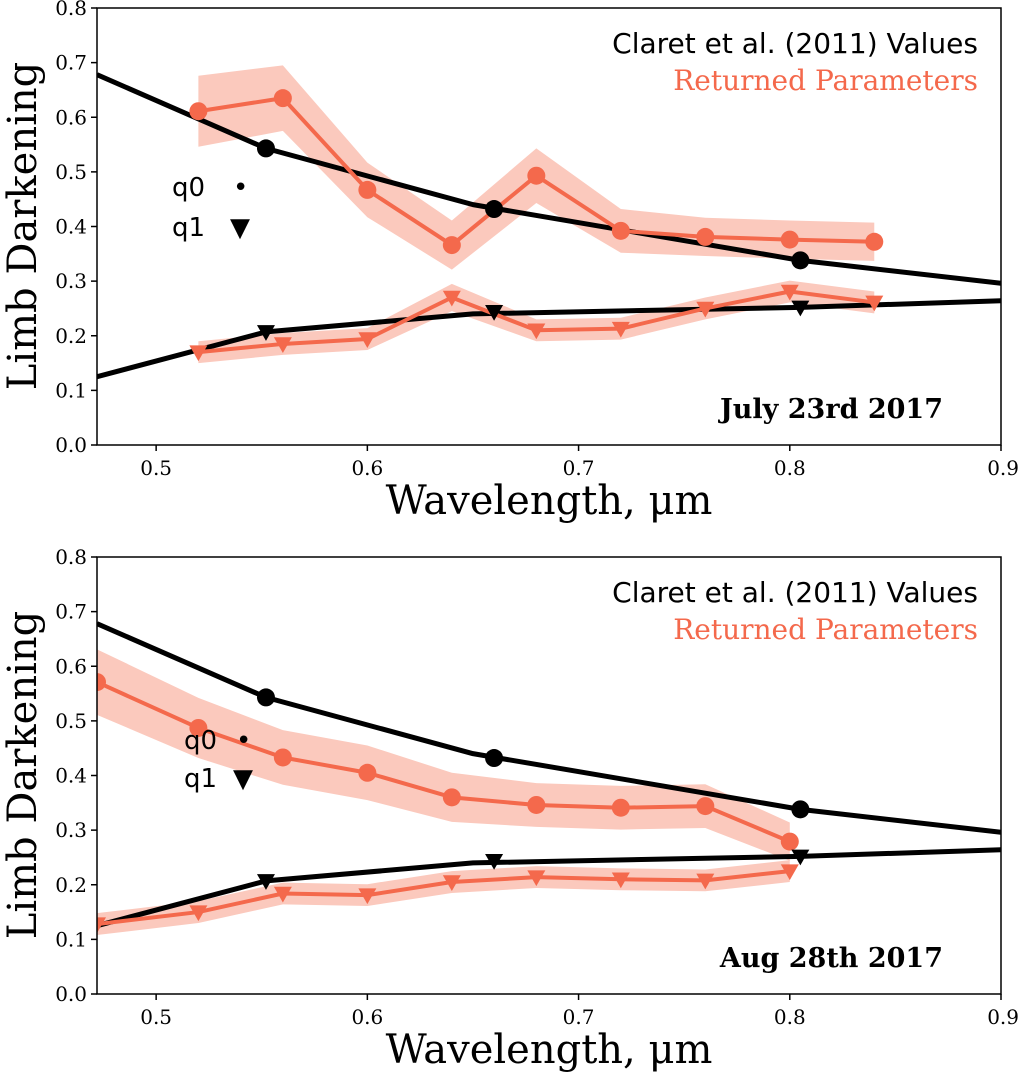 This screenshot has height=1076, width=1020. Describe the element at coordinates (825, 629) in the screenshot. I see `legend-returned: Returned Parameters` at that location.